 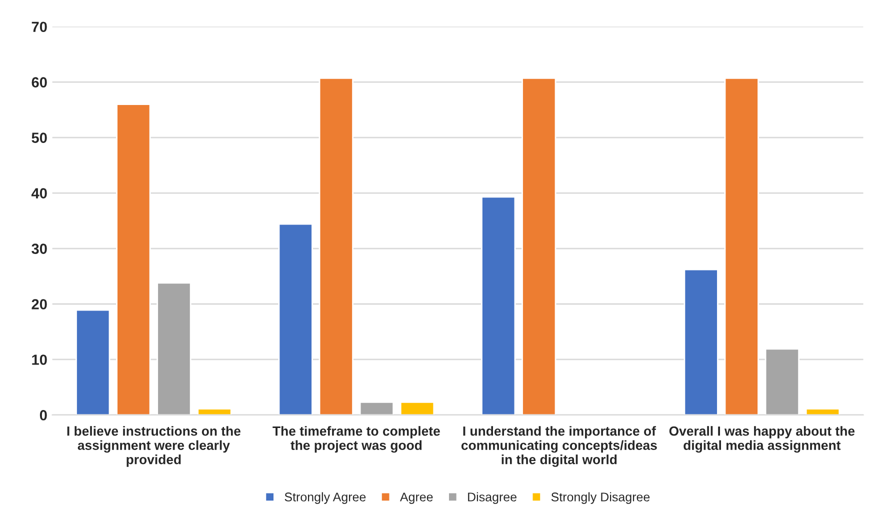 What do you see at coordinates (43, 415) in the screenshot?
I see `y-tick-label: 0` at bounding box center [43, 415].